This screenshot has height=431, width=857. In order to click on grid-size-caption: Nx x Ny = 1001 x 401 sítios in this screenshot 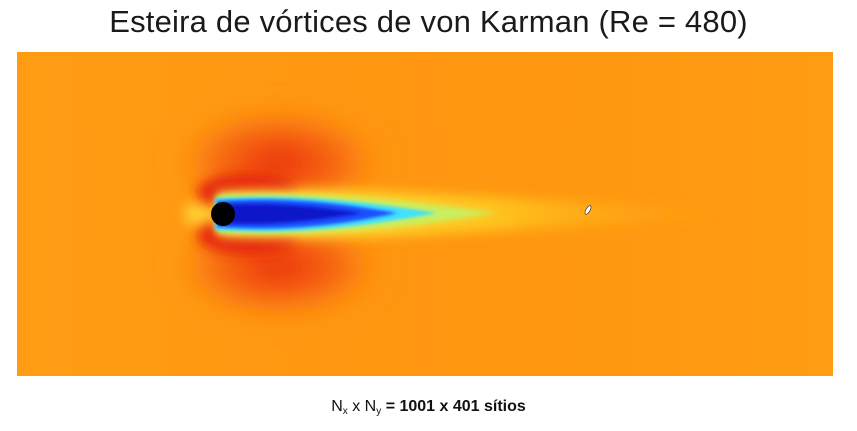, I will do `click(428, 407)`.